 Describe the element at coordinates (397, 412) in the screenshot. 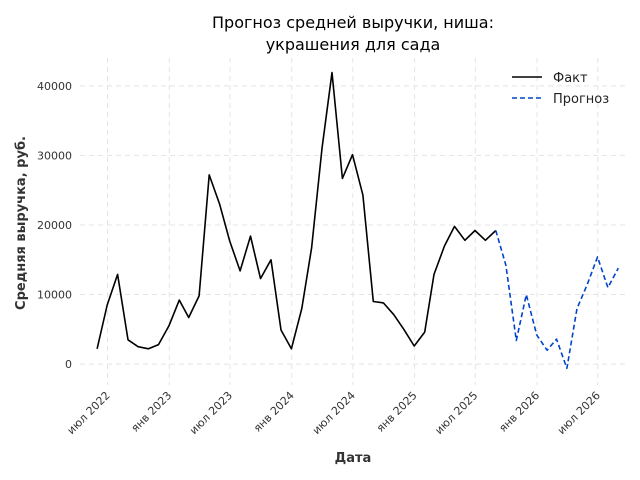

I see `x-tick-label: янв 2025` at that location.